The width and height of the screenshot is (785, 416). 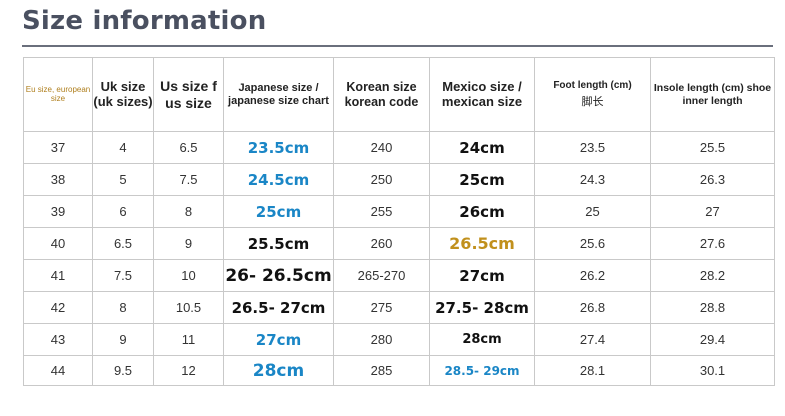 What do you see at coordinates (592, 275) in the screenshot?
I see `cell-foot: 26.2` at bounding box center [592, 275].